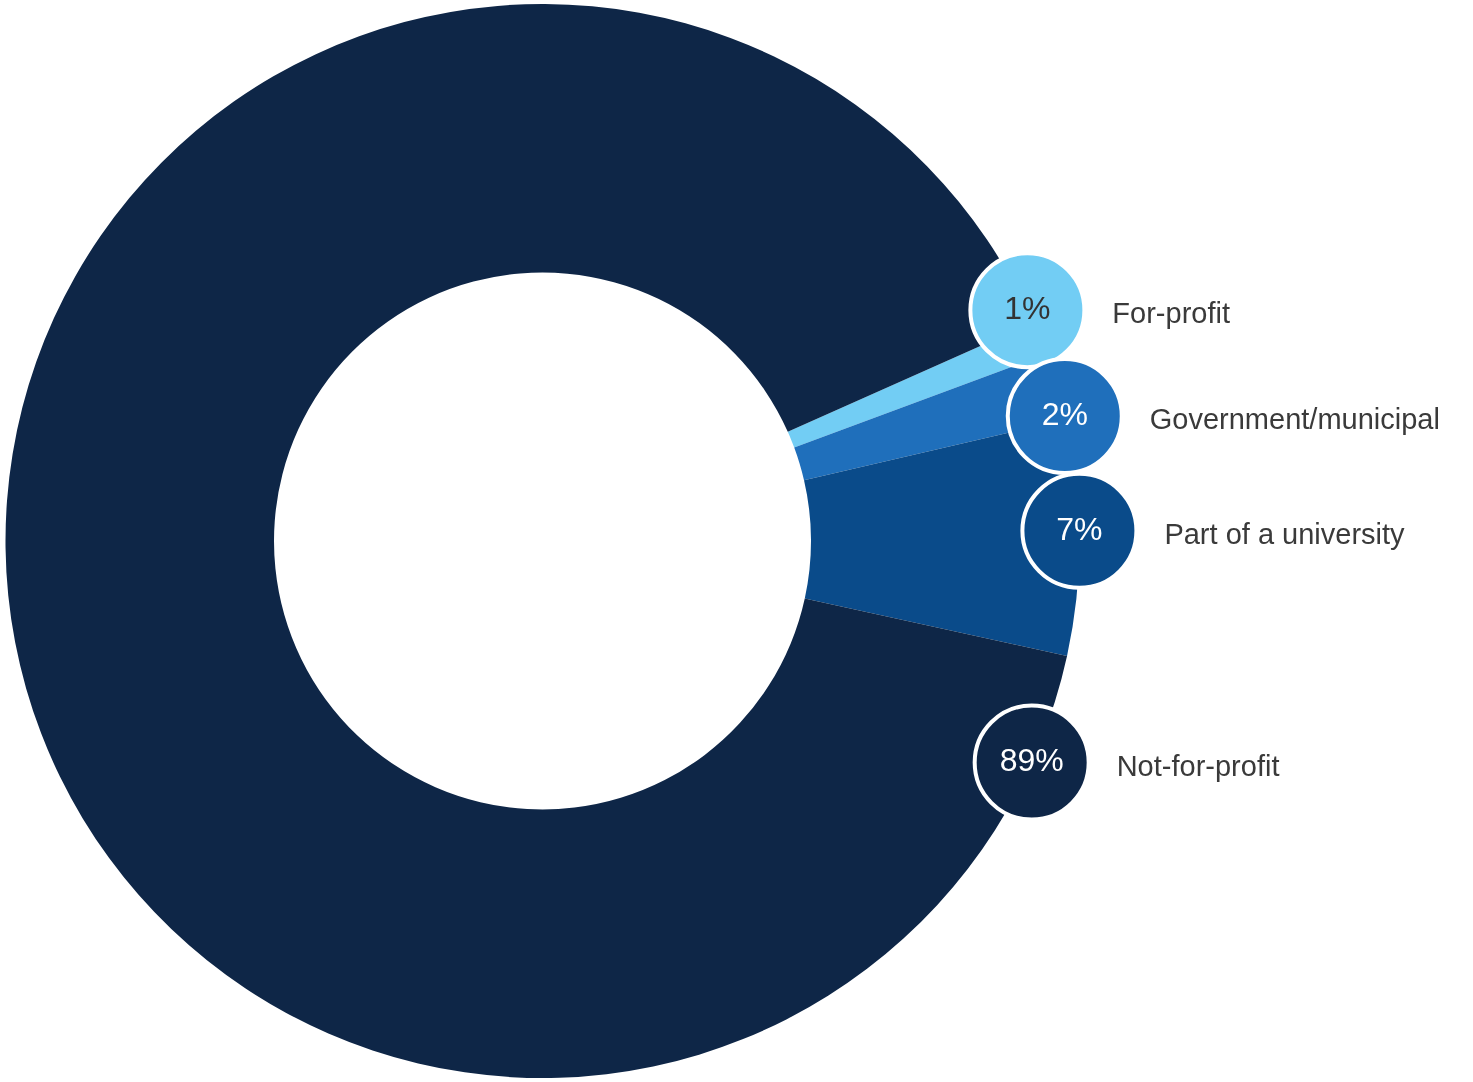 Image resolution: width=1473 pixels, height=1082 pixels. Describe the element at coordinates (1198, 765) in the screenshot. I see `slice-label: Not-for-profit` at that location.